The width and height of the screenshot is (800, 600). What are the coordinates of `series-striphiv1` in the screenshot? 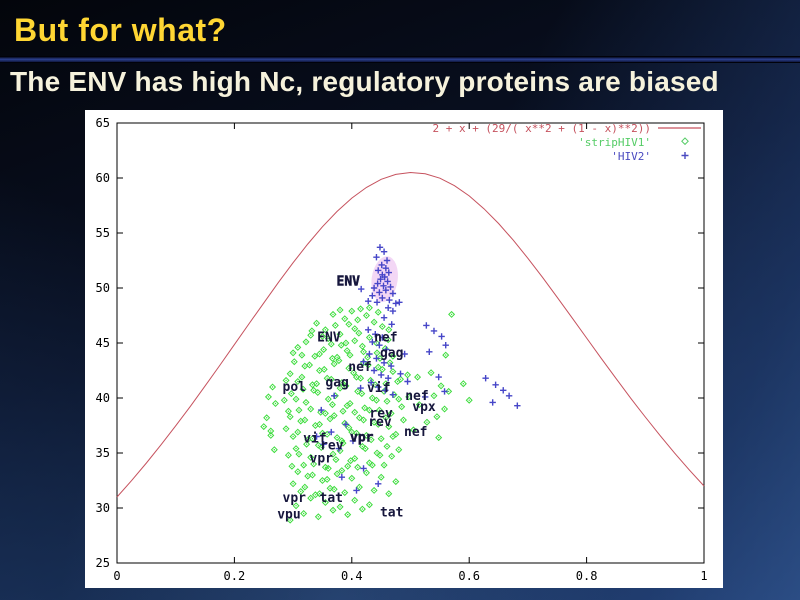 It's located at (366, 414).